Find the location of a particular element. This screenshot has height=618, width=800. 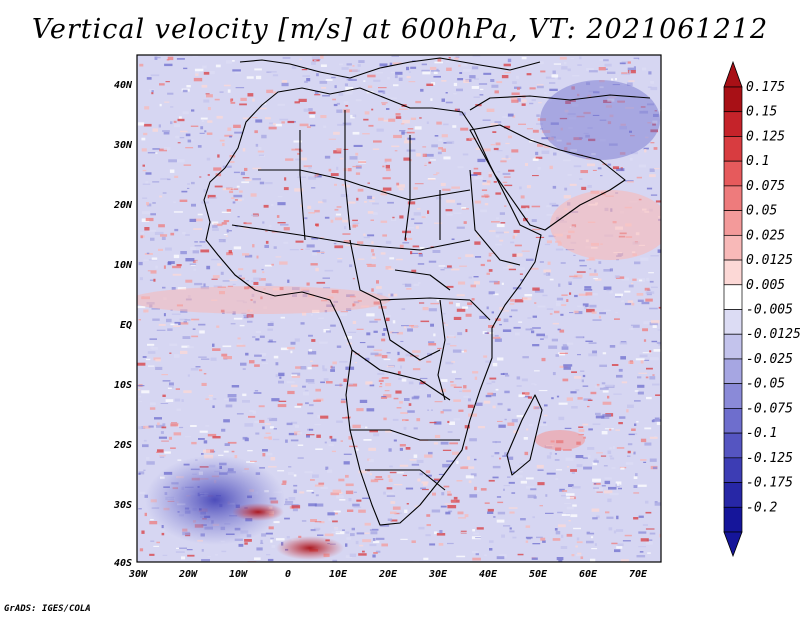

colorbar-label: 0.05 is located at coordinates (761, 211).